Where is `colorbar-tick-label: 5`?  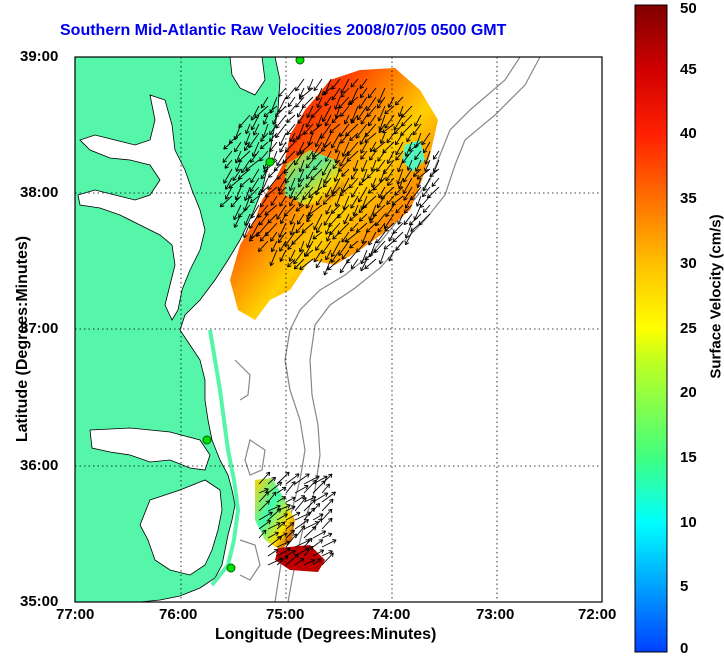 colorbar-tick-label: 5 is located at coordinates (684, 587).